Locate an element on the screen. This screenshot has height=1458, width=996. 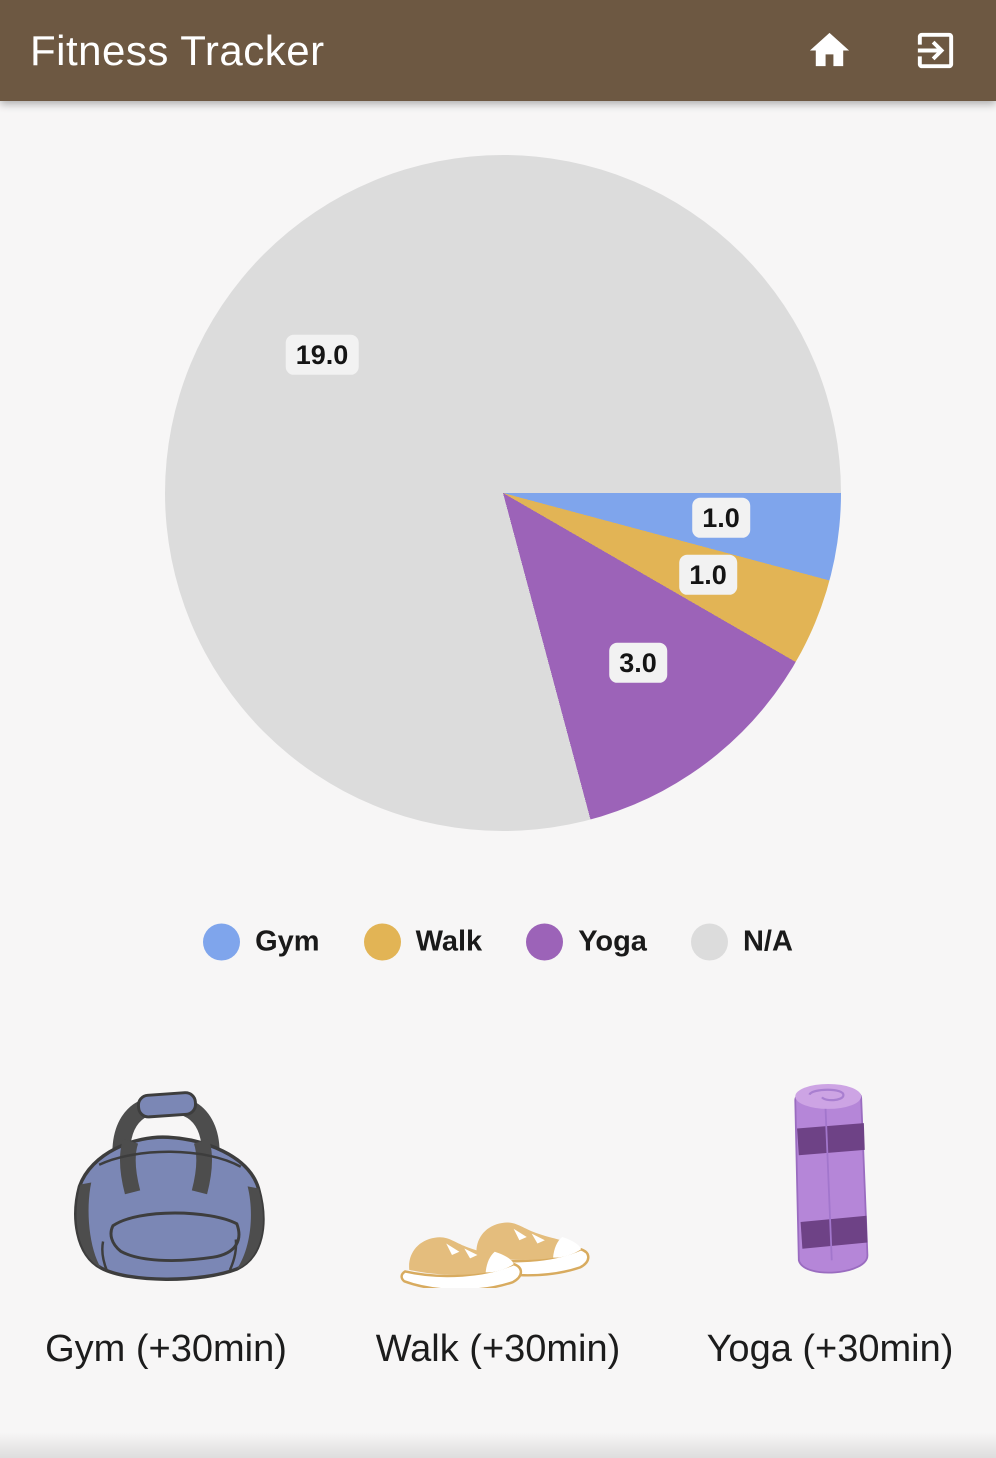
exit-to-app-icon is located at coordinates (935, 50).